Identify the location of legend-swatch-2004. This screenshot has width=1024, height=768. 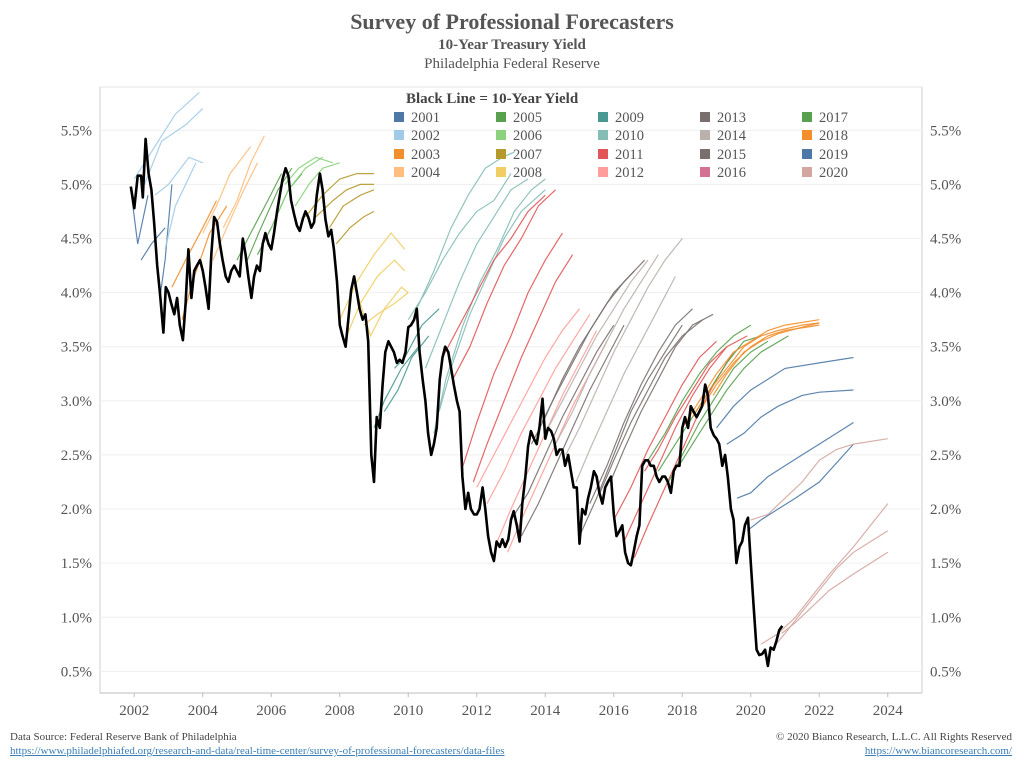
(399, 172).